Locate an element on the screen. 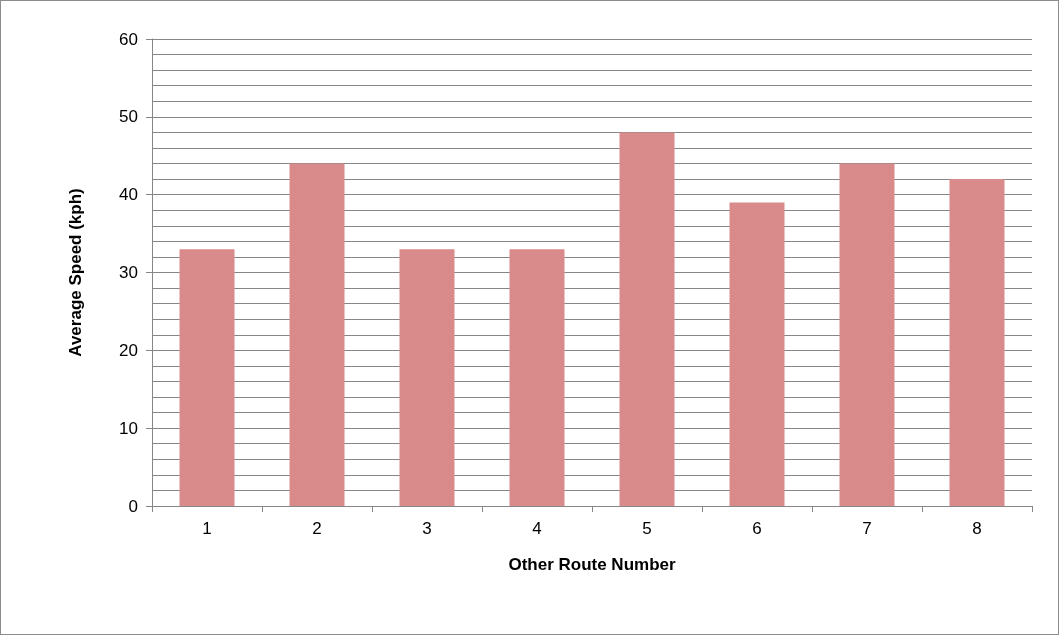 Image resolution: width=1059 pixels, height=635 pixels. x-tick-label: 1 is located at coordinates (207, 528).